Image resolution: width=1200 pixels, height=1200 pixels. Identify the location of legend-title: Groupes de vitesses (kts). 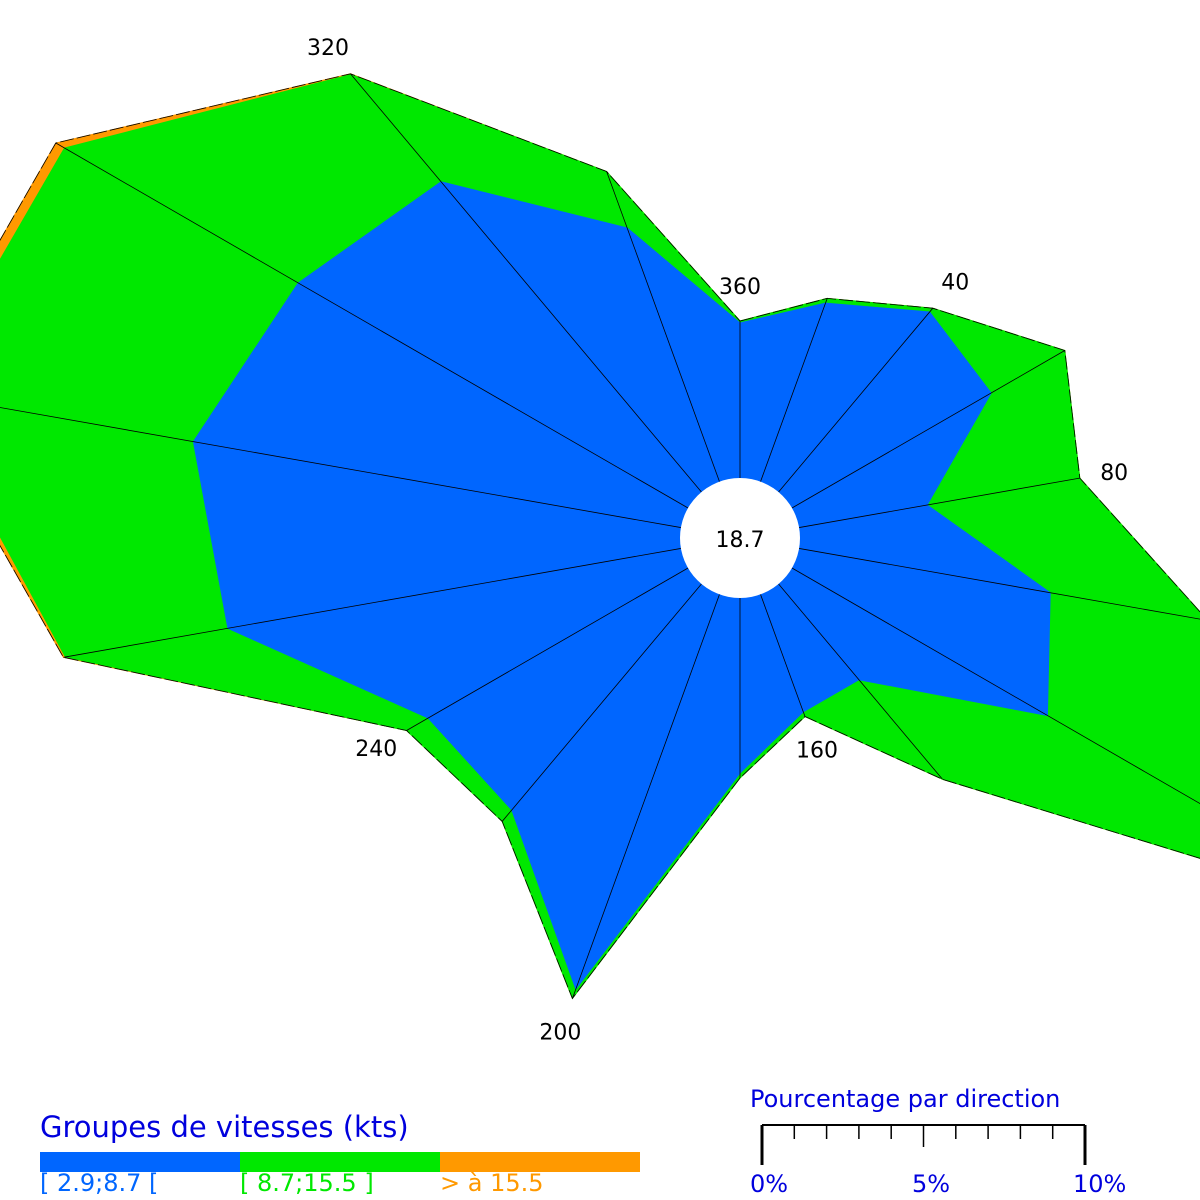
(224, 1127).